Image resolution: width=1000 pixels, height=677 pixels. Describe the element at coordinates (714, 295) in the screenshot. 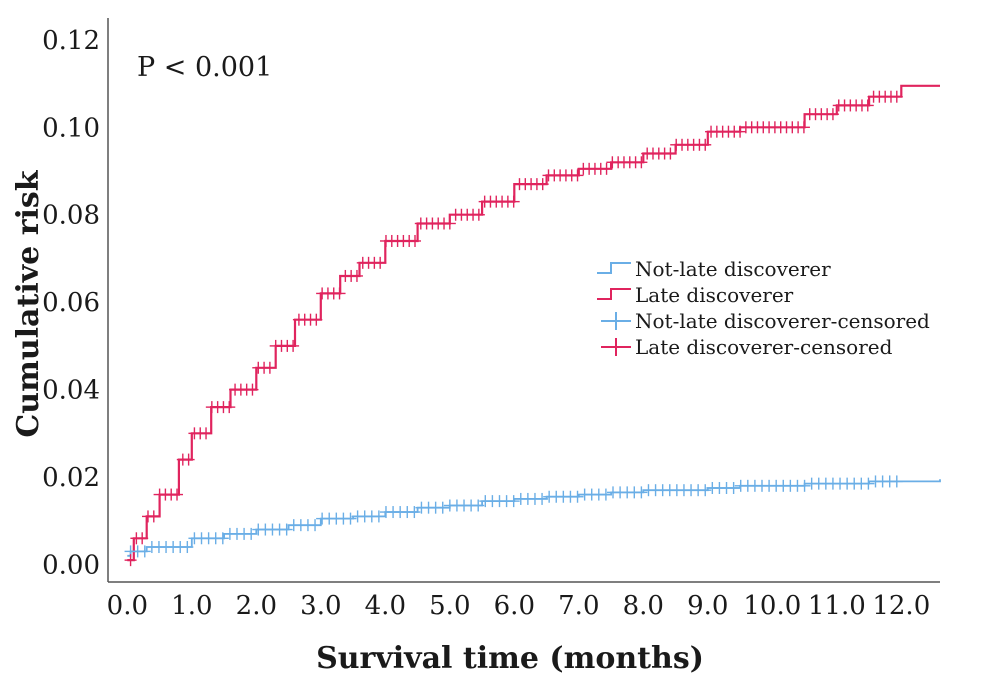

I see `legend-label: Late discoverer` at that location.